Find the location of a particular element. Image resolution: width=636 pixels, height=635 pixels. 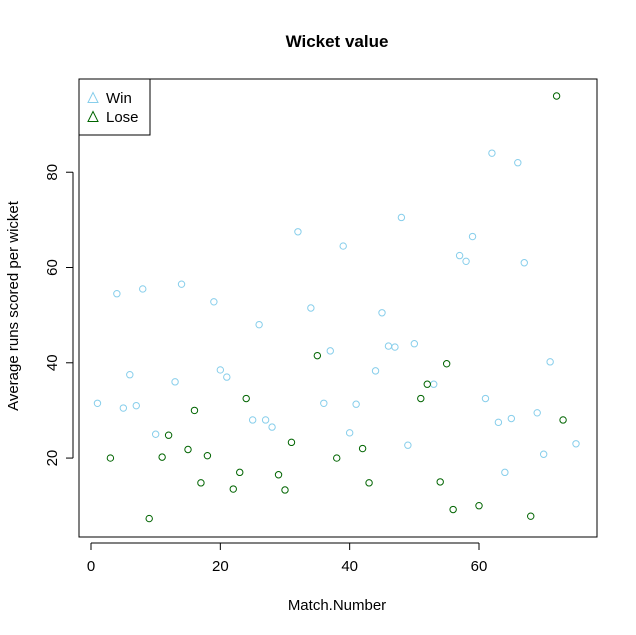

x-tick-label: 60 is located at coordinates (479, 566).